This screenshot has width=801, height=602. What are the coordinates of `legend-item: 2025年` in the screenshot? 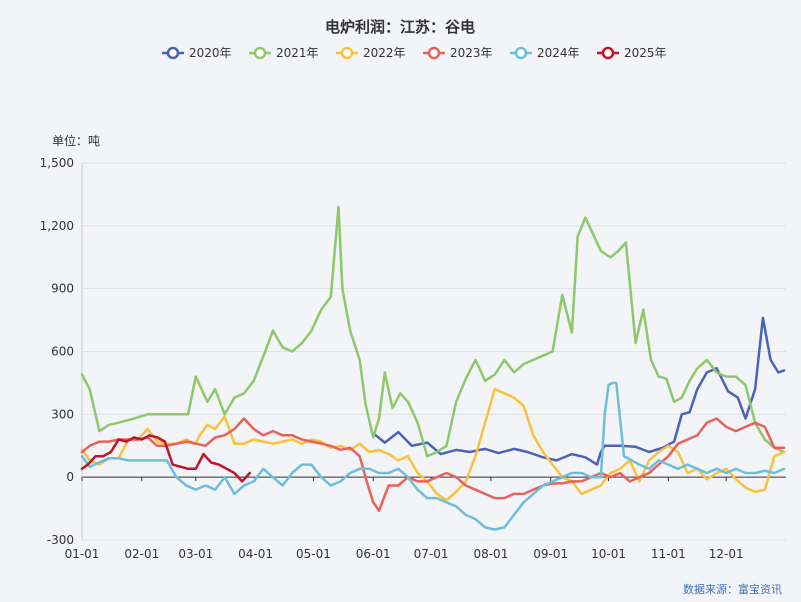 It's located at (632, 53).